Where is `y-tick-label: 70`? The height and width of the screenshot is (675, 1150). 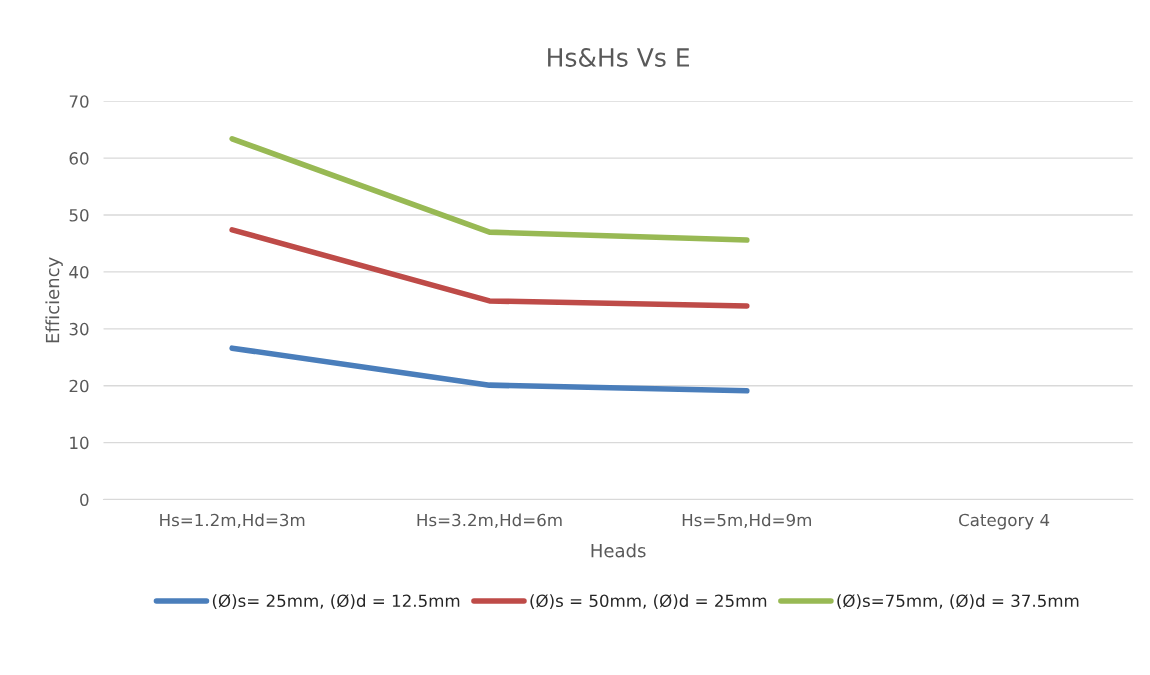
y-tick-label: 70 is located at coordinates (79, 101).